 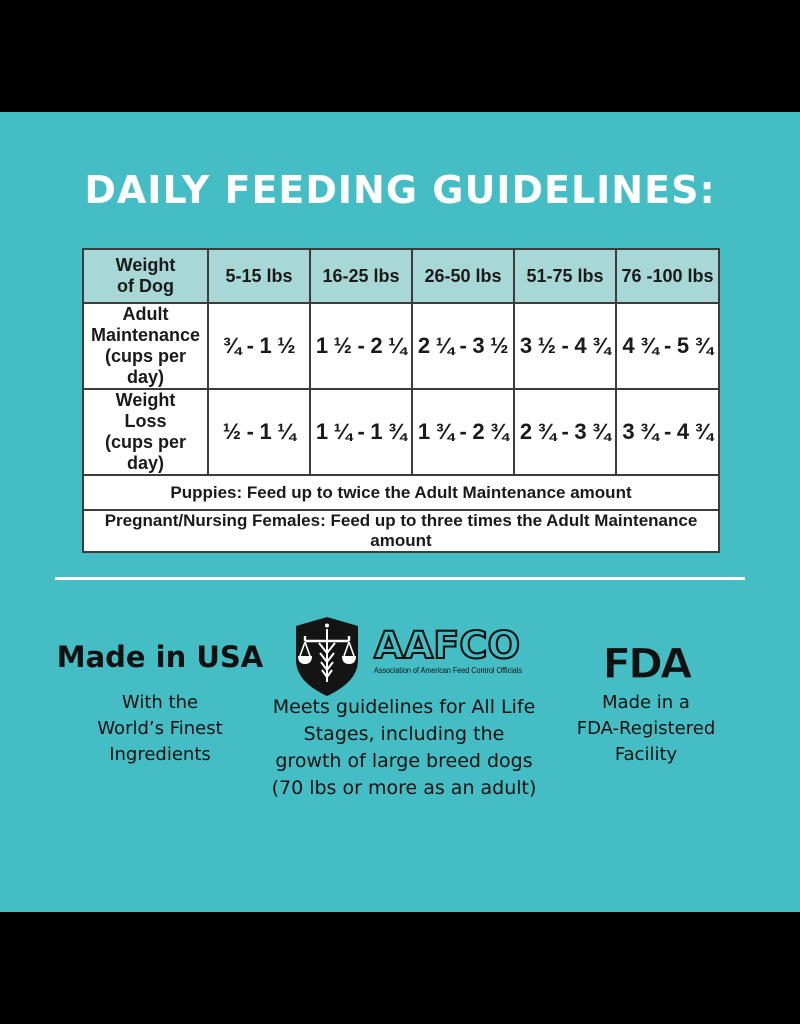 I want to click on fda-logo-icon: FDA, so click(x=649, y=663).